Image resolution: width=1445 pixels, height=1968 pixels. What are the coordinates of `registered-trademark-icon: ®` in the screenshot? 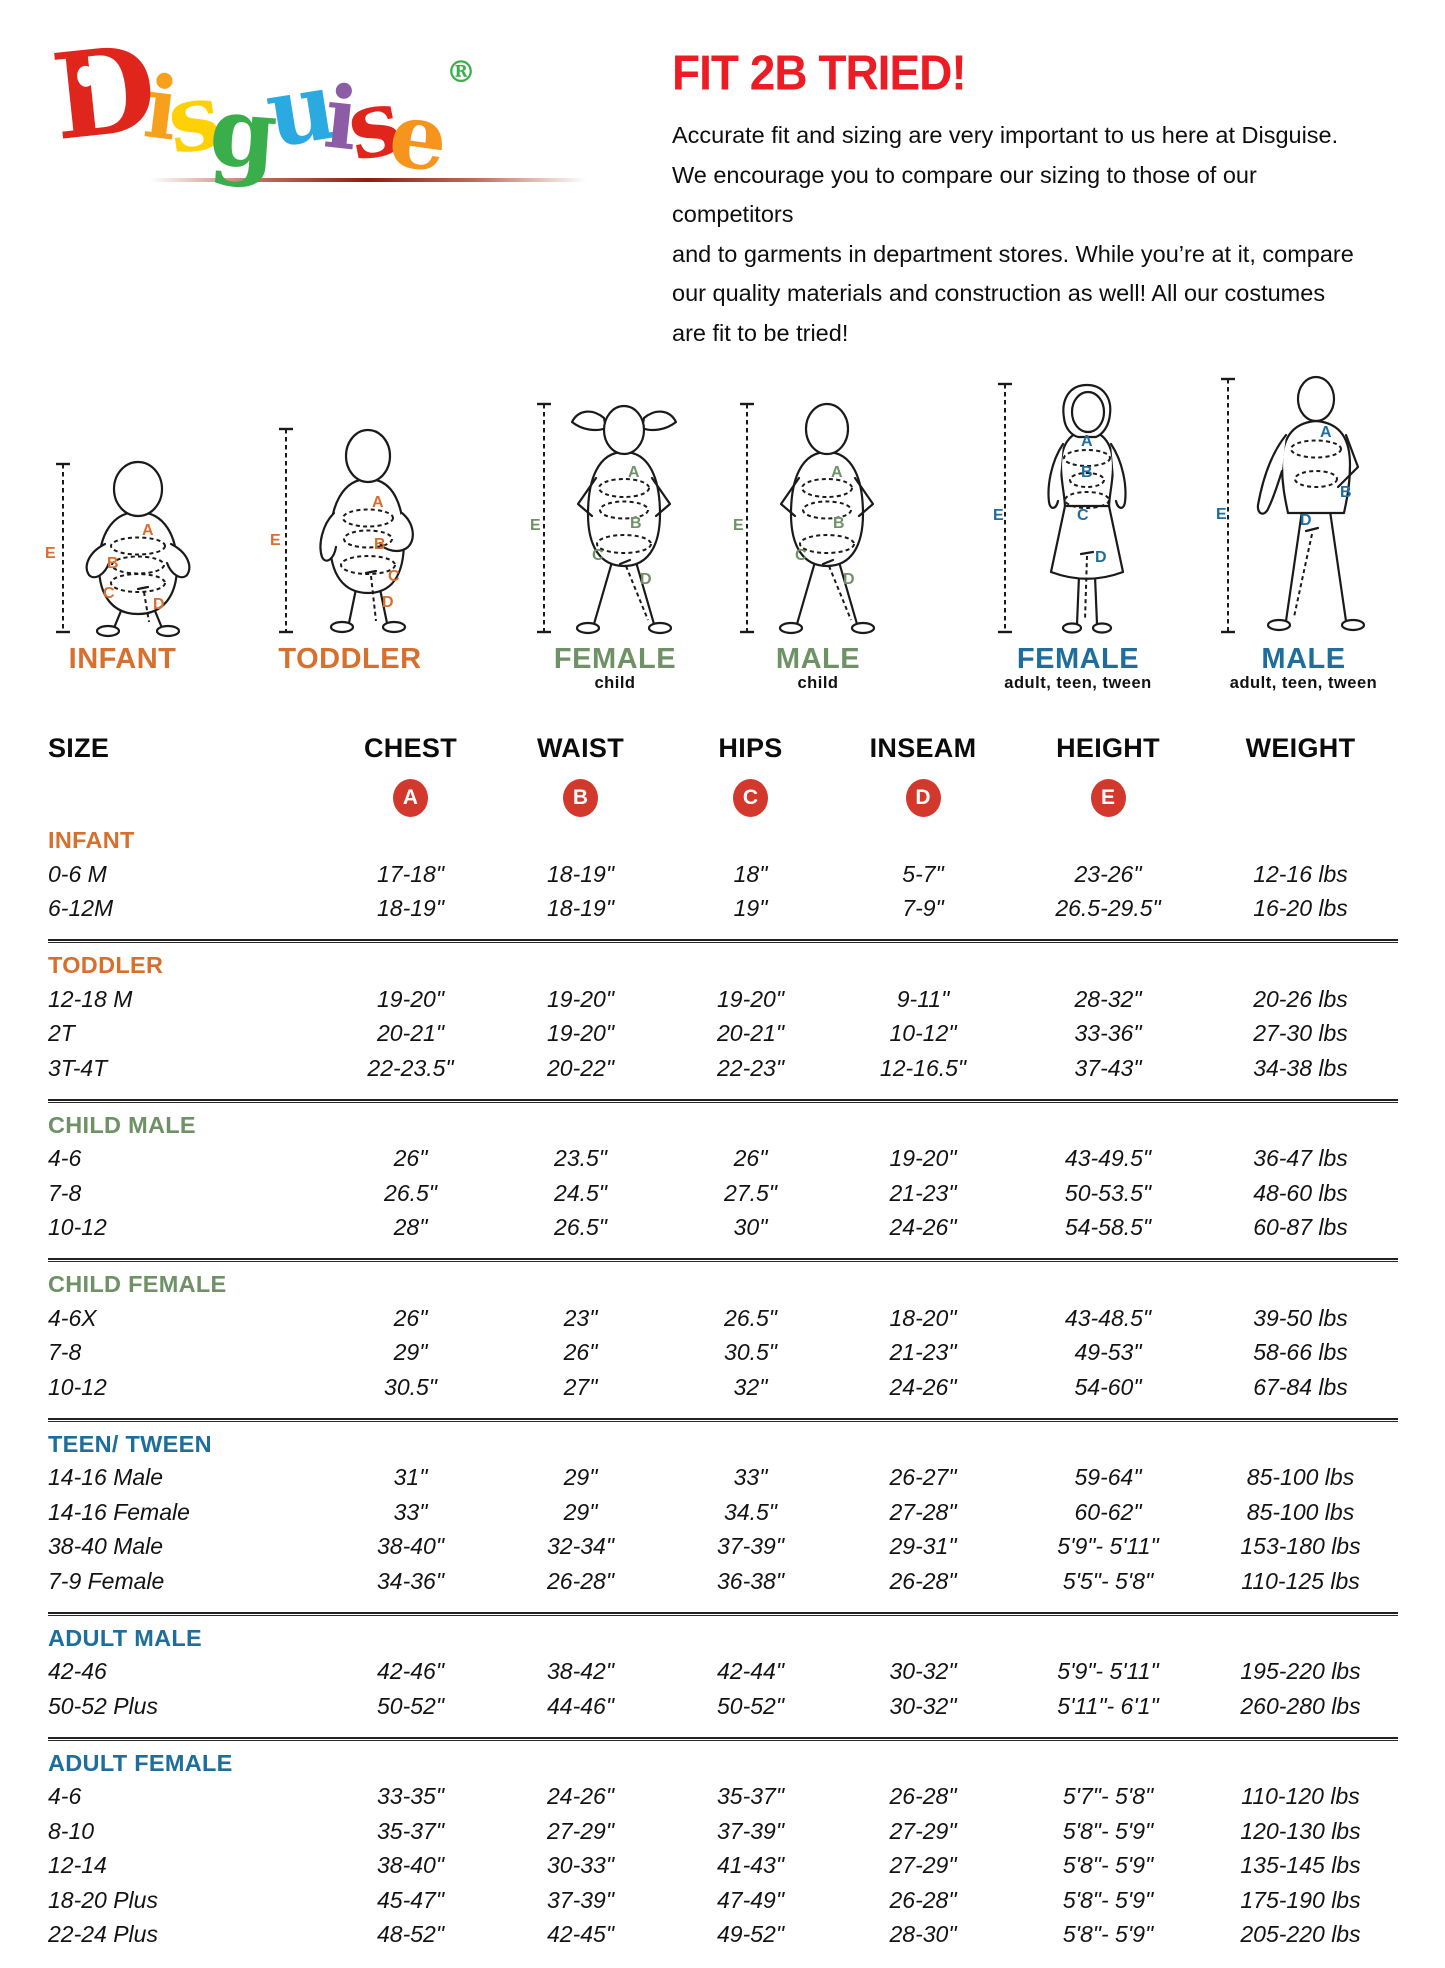 It's located at (461, 72).